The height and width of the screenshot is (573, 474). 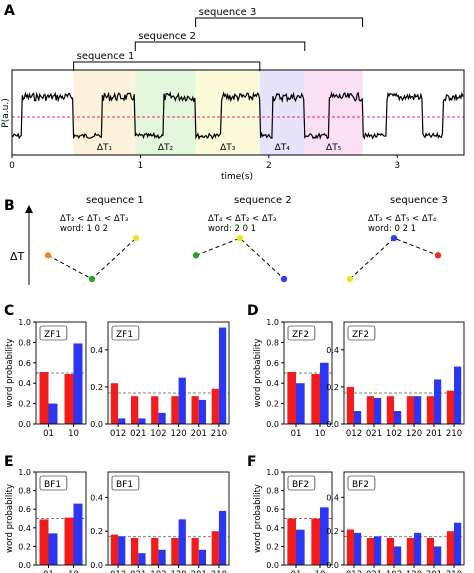 What do you see at coordinates (73, 571) in the screenshot?
I see `x-tick-label-5-10: 10` at bounding box center [73, 571].